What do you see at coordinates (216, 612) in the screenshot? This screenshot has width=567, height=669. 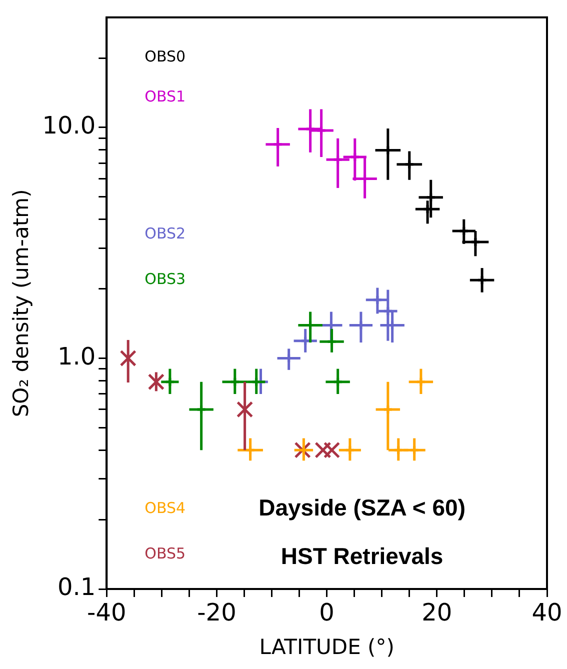 I see `x-tick-label: -20` at bounding box center [216, 612].